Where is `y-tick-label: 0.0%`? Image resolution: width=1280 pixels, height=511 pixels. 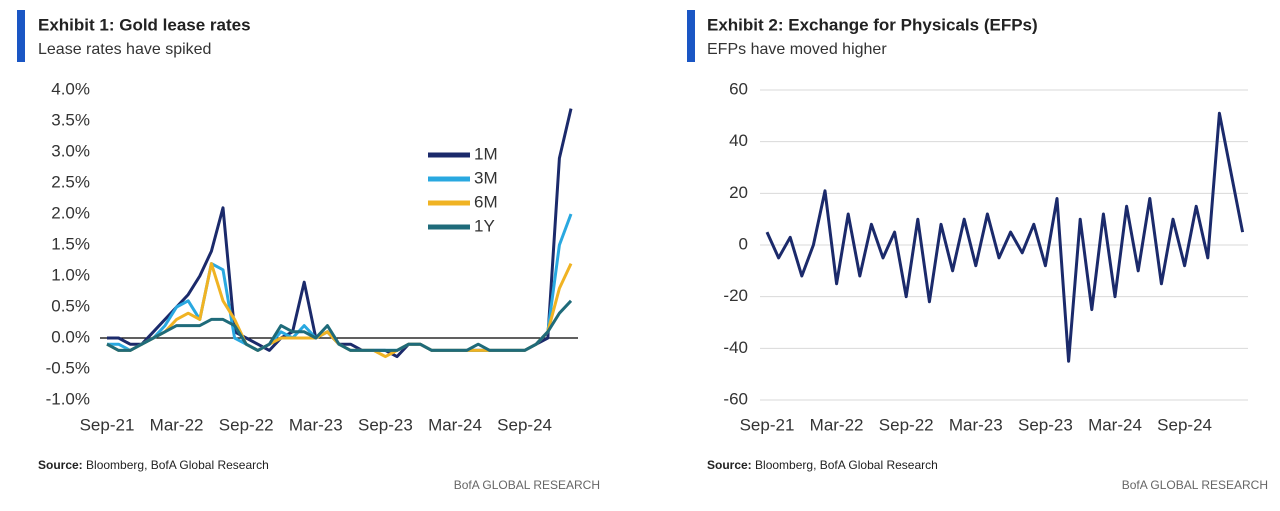 y-tick-label: 0.0% is located at coordinates (70, 336).